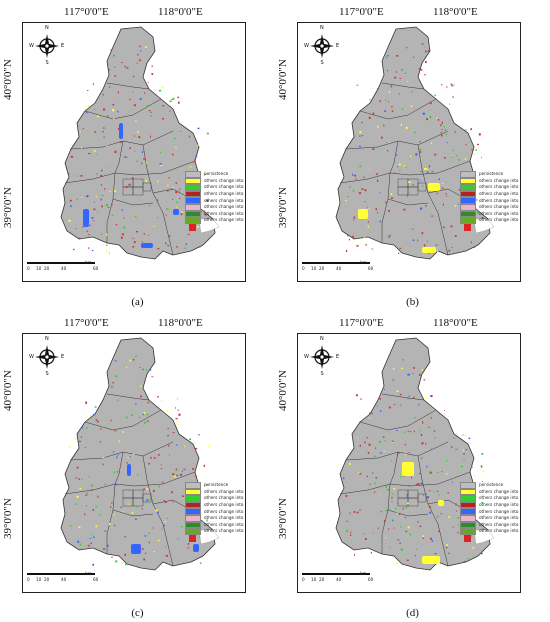 Image resolution: width=550 pixels, height=622 pixels. I want to click on legend-label: others change into water, so click(224, 200).